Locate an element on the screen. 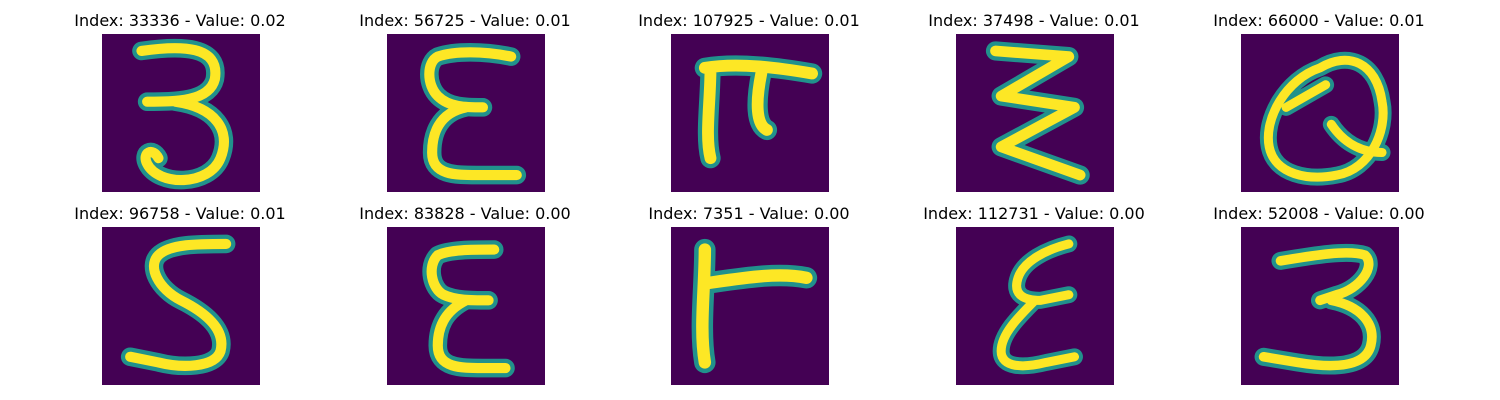  image-tile: Index: 96758 - Value: 0.01 is located at coordinates (180, 294).